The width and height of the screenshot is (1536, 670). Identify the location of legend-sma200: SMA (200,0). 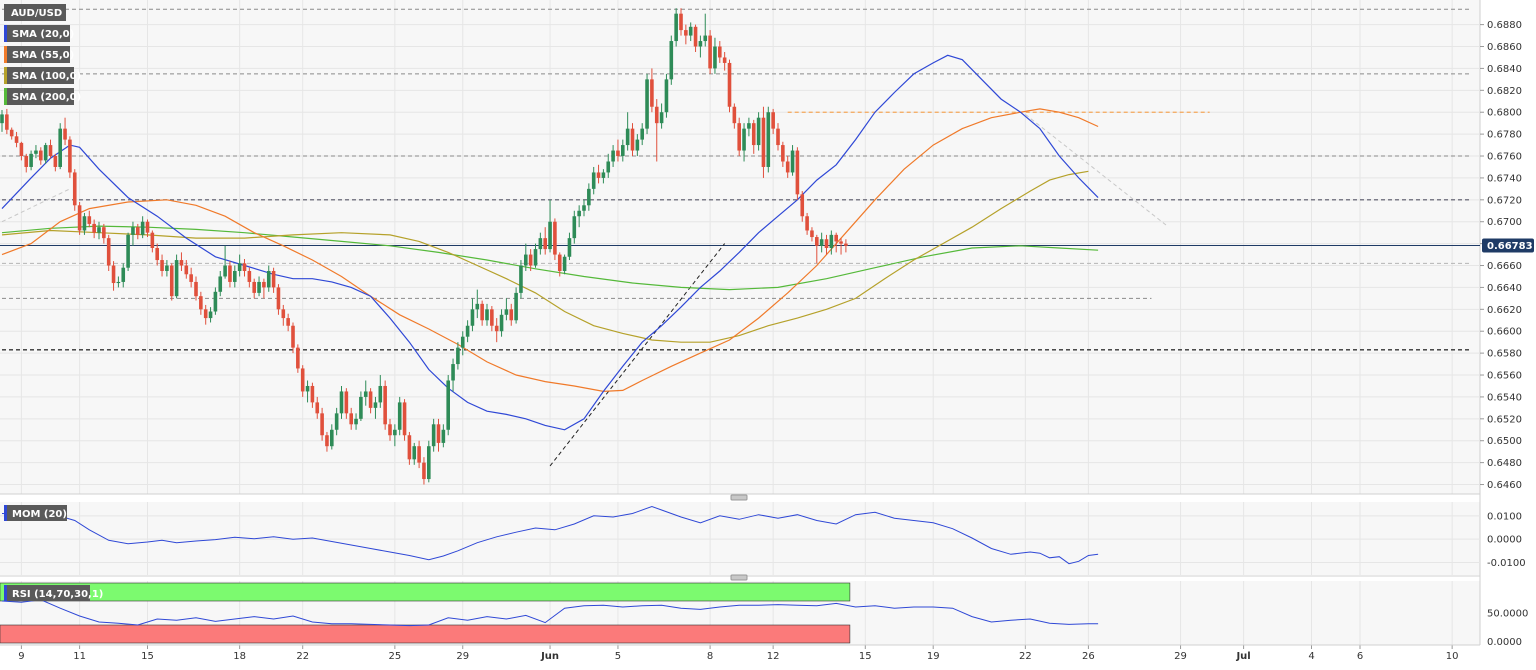
(42, 96).